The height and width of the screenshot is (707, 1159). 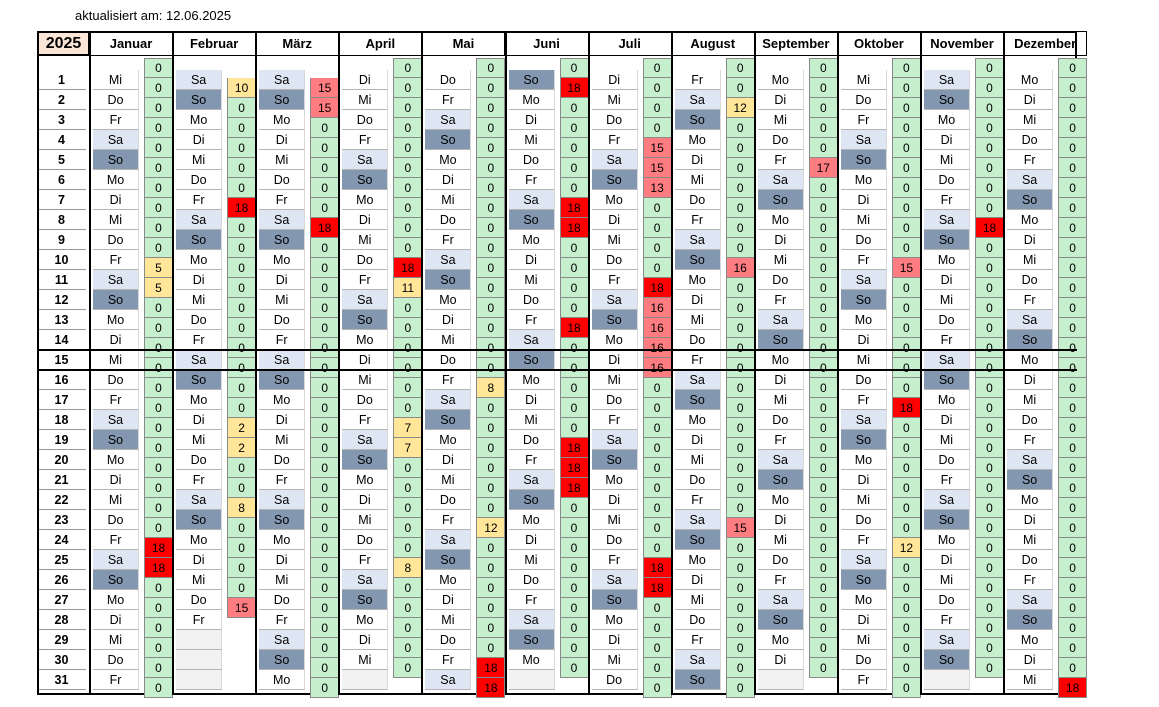 What do you see at coordinates (740, 268) in the screenshot?
I see `value-cell: 16` at bounding box center [740, 268].